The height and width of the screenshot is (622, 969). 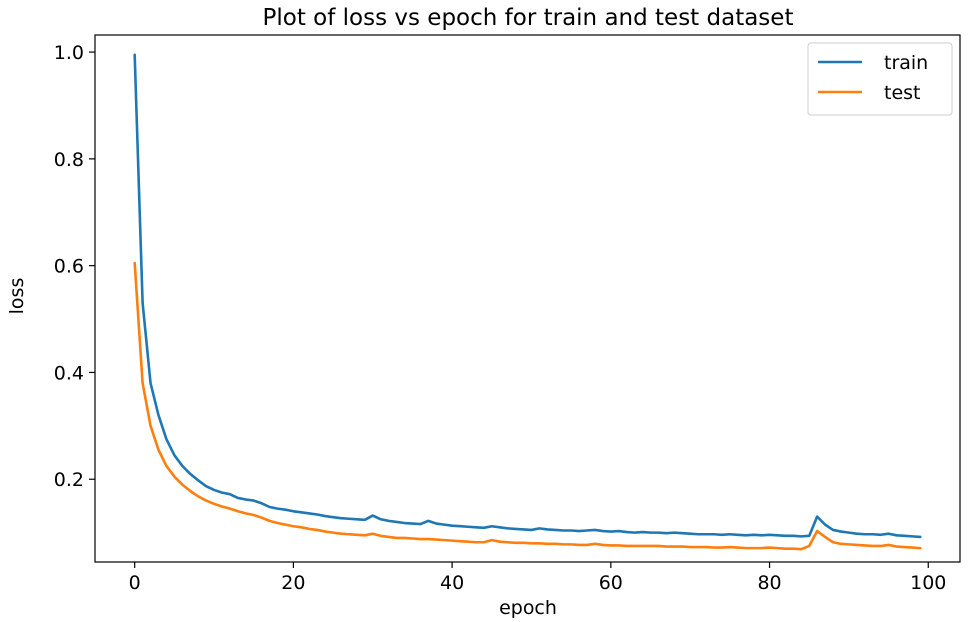 I want to click on legend-box, so click(x=880, y=79).